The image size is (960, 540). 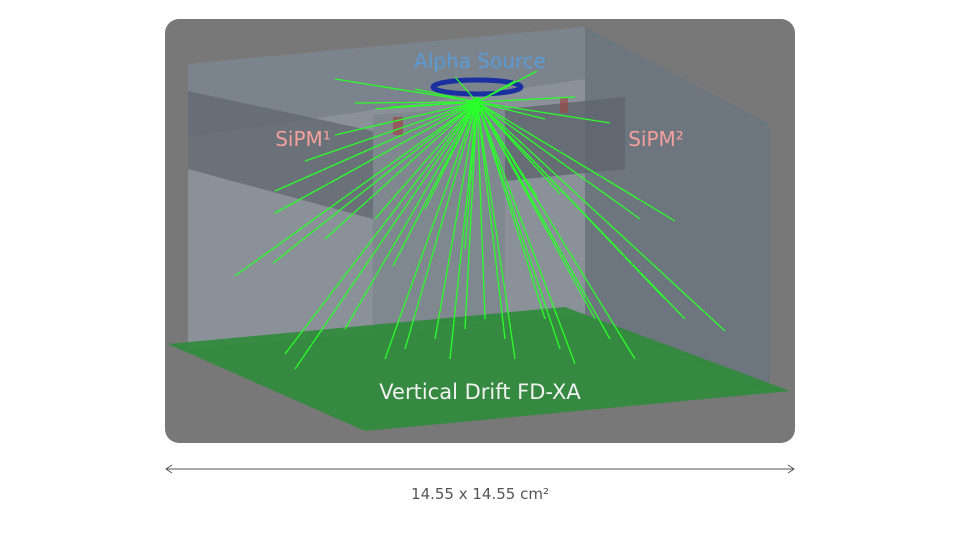 I want to click on width-dimension, so click(x=480, y=470).